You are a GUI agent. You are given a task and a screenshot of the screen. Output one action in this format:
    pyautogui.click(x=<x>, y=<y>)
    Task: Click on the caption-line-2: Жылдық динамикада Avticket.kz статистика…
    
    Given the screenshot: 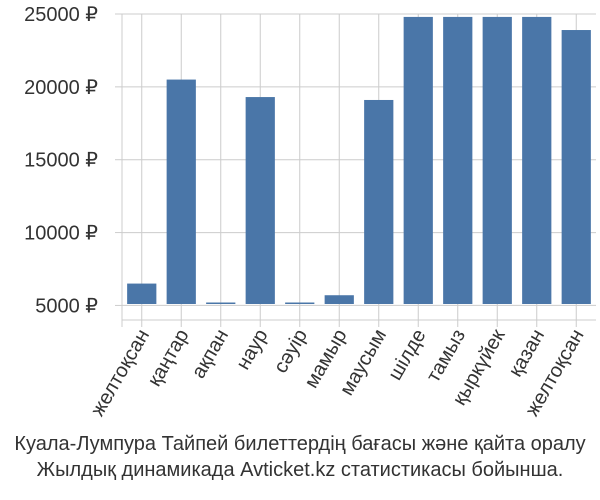 What is the action you would take?
    pyautogui.click(x=300, y=470)
    